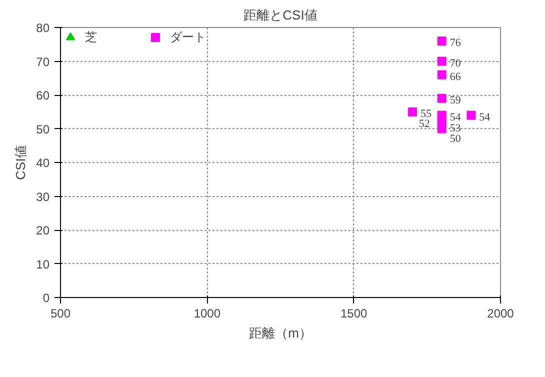  Describe the element at coordinates (43, 129) in the screenshot. I see `y-tick-label: 50` at that location.